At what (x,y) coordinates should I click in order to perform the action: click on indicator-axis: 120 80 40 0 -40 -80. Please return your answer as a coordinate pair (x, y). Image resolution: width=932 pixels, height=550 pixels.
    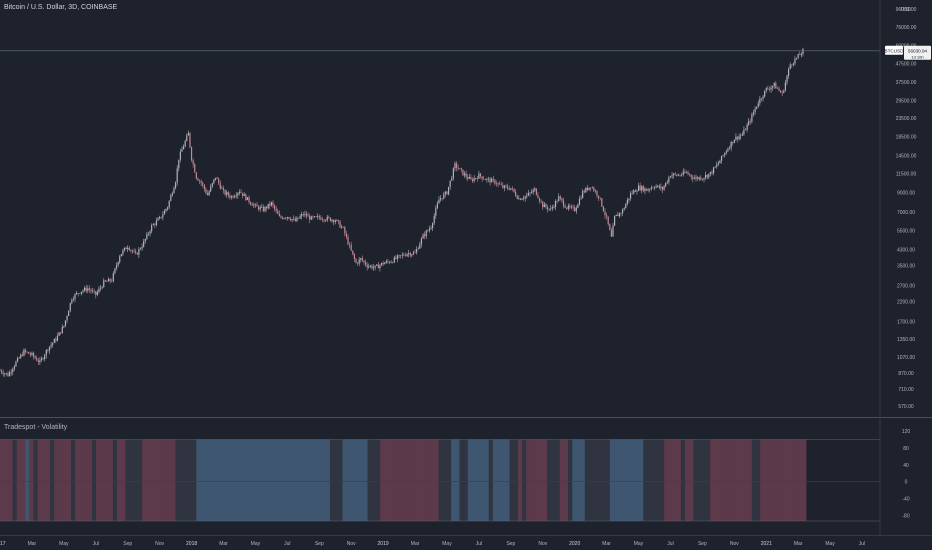
    Looking at the image, I should click on (906, 474).